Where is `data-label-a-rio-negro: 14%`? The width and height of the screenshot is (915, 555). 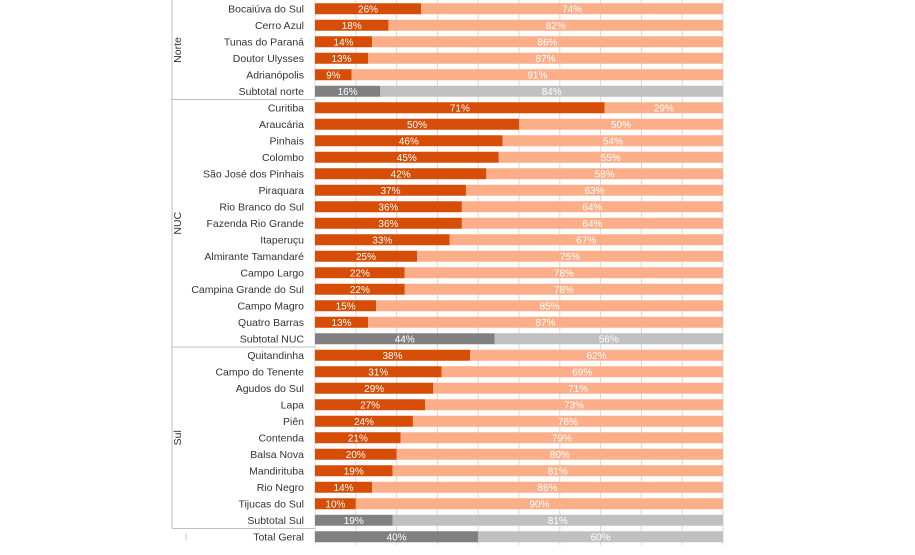
data-label-a-rio-negro: 14% is located at coordinates (344, 488).